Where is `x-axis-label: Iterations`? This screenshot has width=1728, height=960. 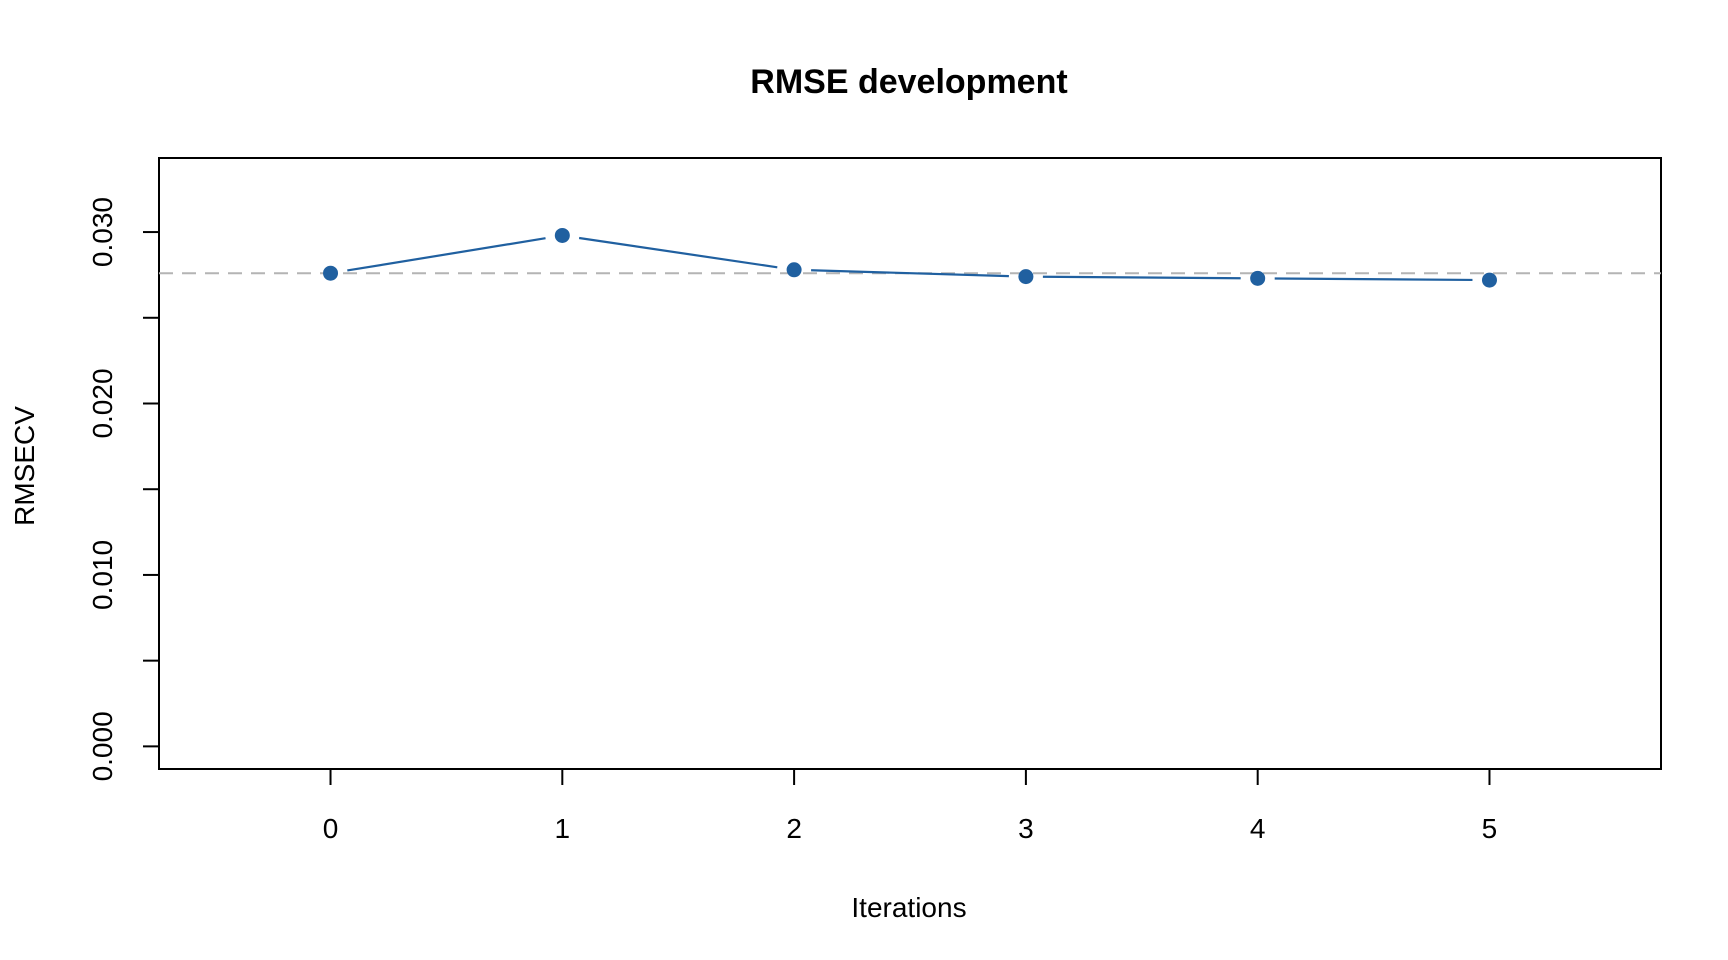
x-axis-label: Iterations is located at coordinates (908, 907).